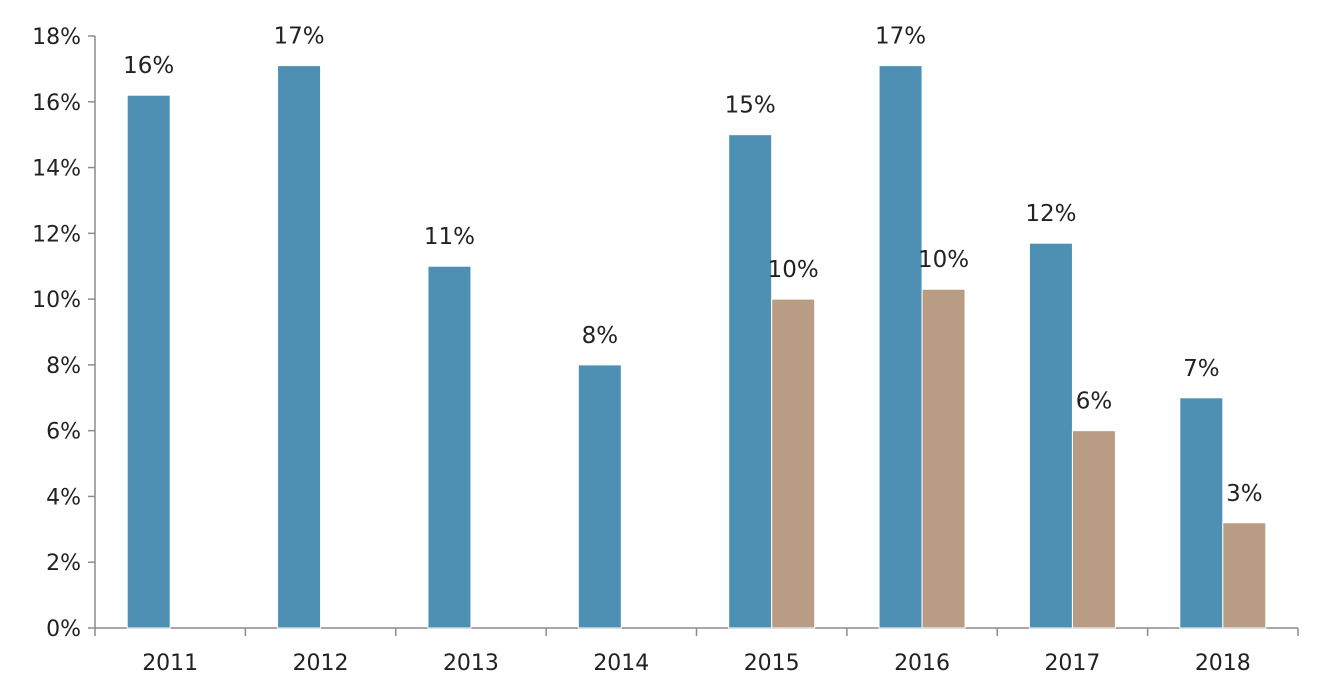 The width and height of the screenshot is (1321, 684). Describe the element at coordinates (56, 103) in the screenshot. I see `y-tick-label: 16%` at that location.